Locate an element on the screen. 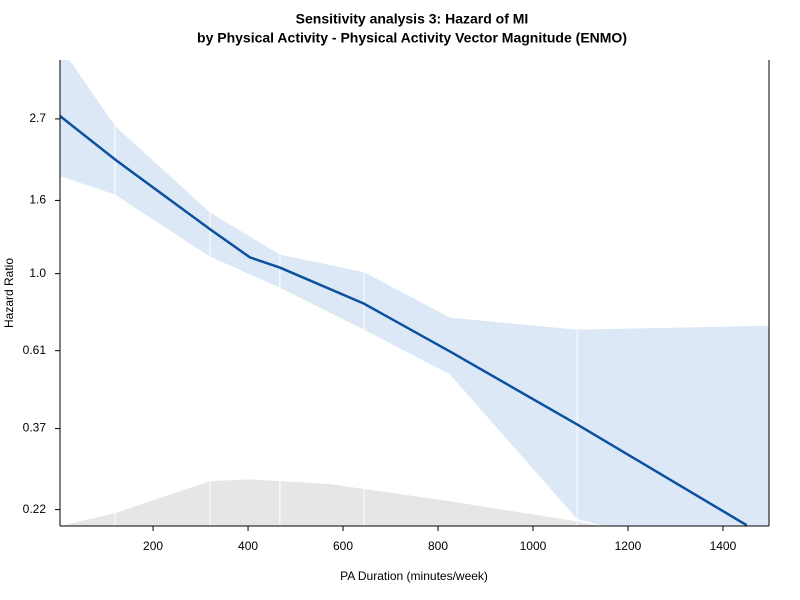  x-tick-label: 1400 is located at coordinates (723, 546).